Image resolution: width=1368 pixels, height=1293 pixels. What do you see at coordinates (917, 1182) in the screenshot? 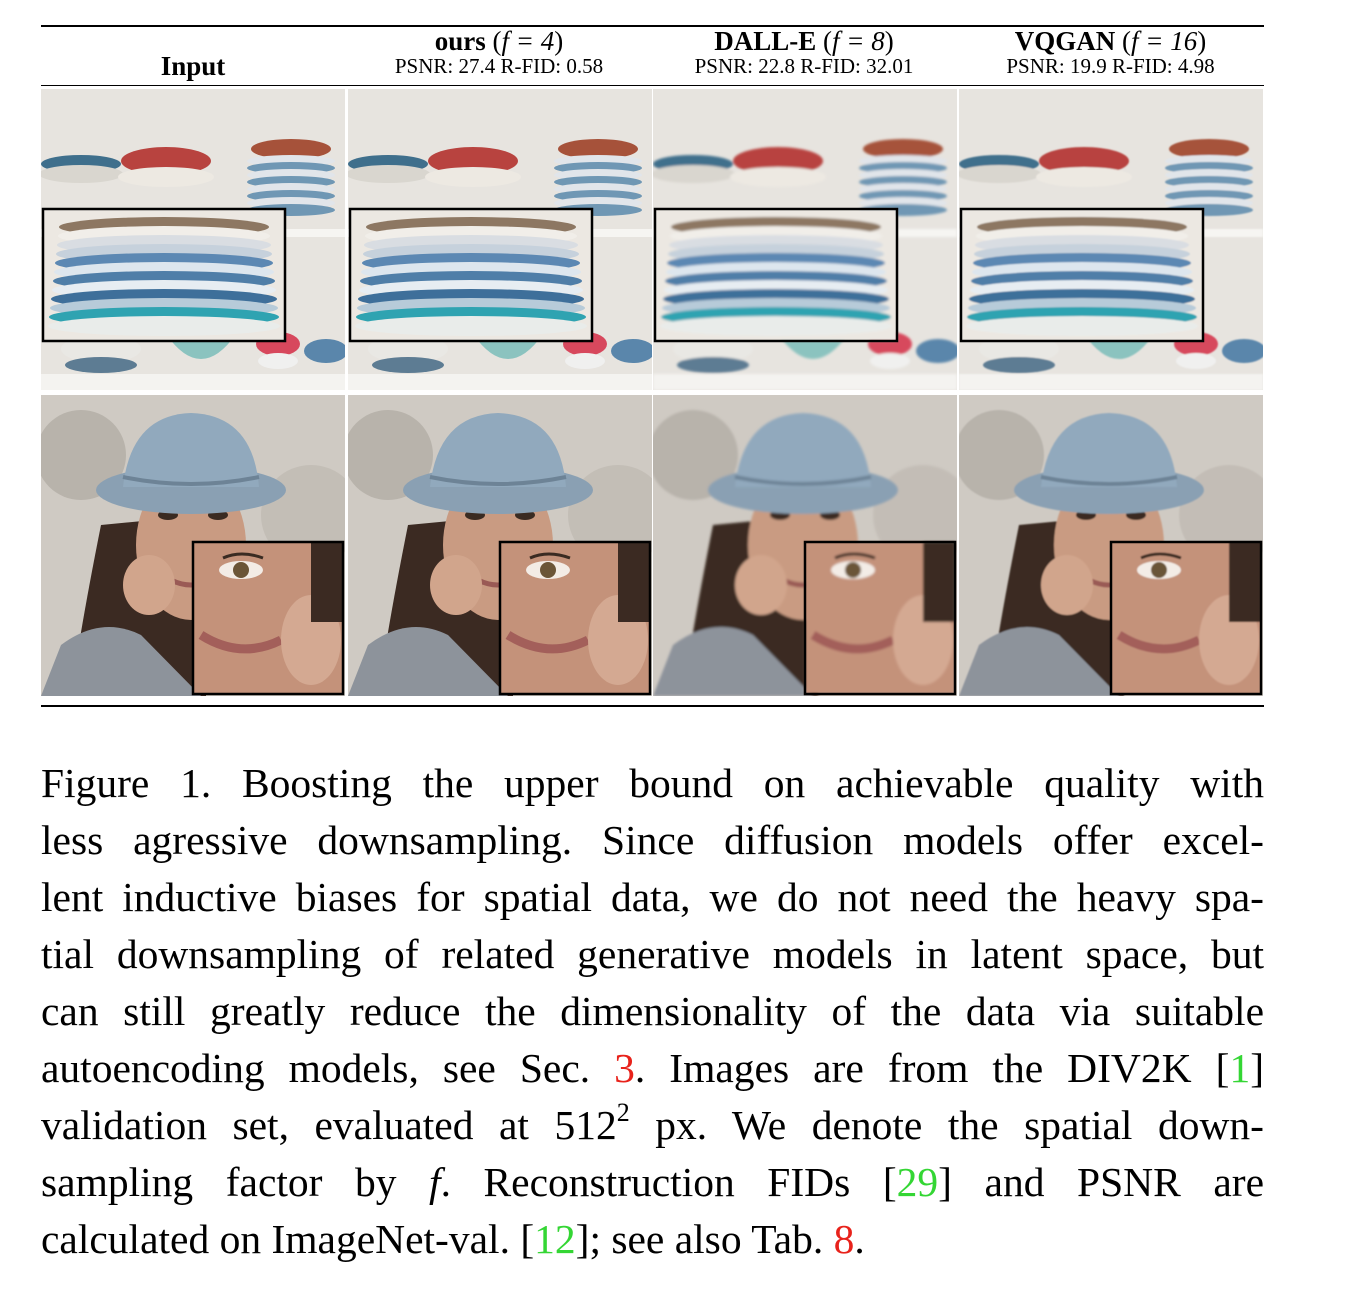
I see `citation-link: 29` at bounding box center [917, 1182].